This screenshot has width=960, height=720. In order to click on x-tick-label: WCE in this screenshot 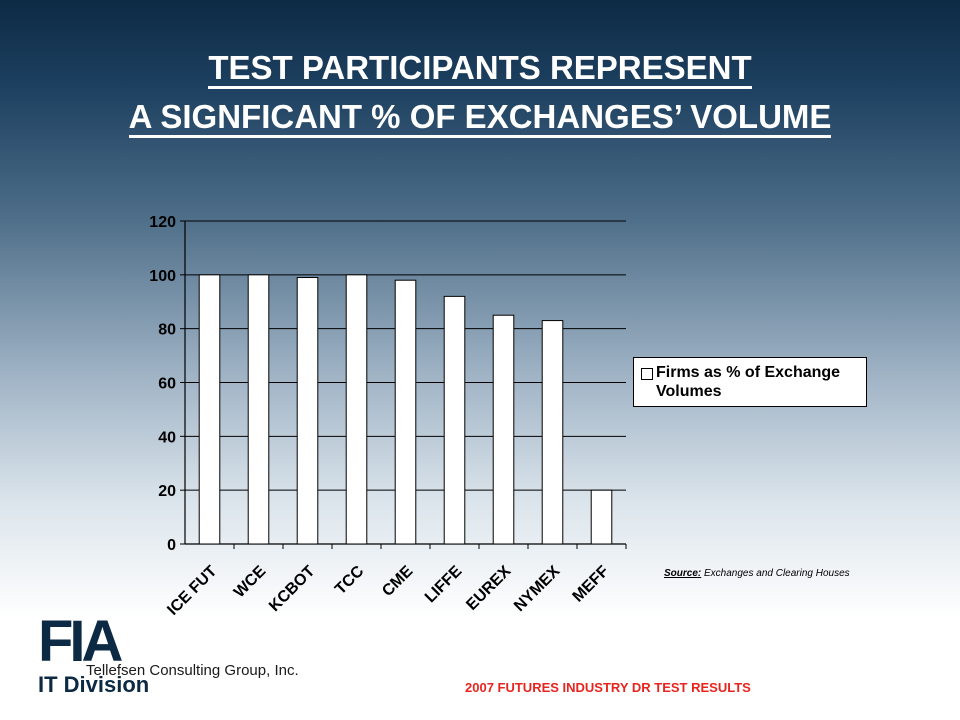, I will do `click(250, 582)`.